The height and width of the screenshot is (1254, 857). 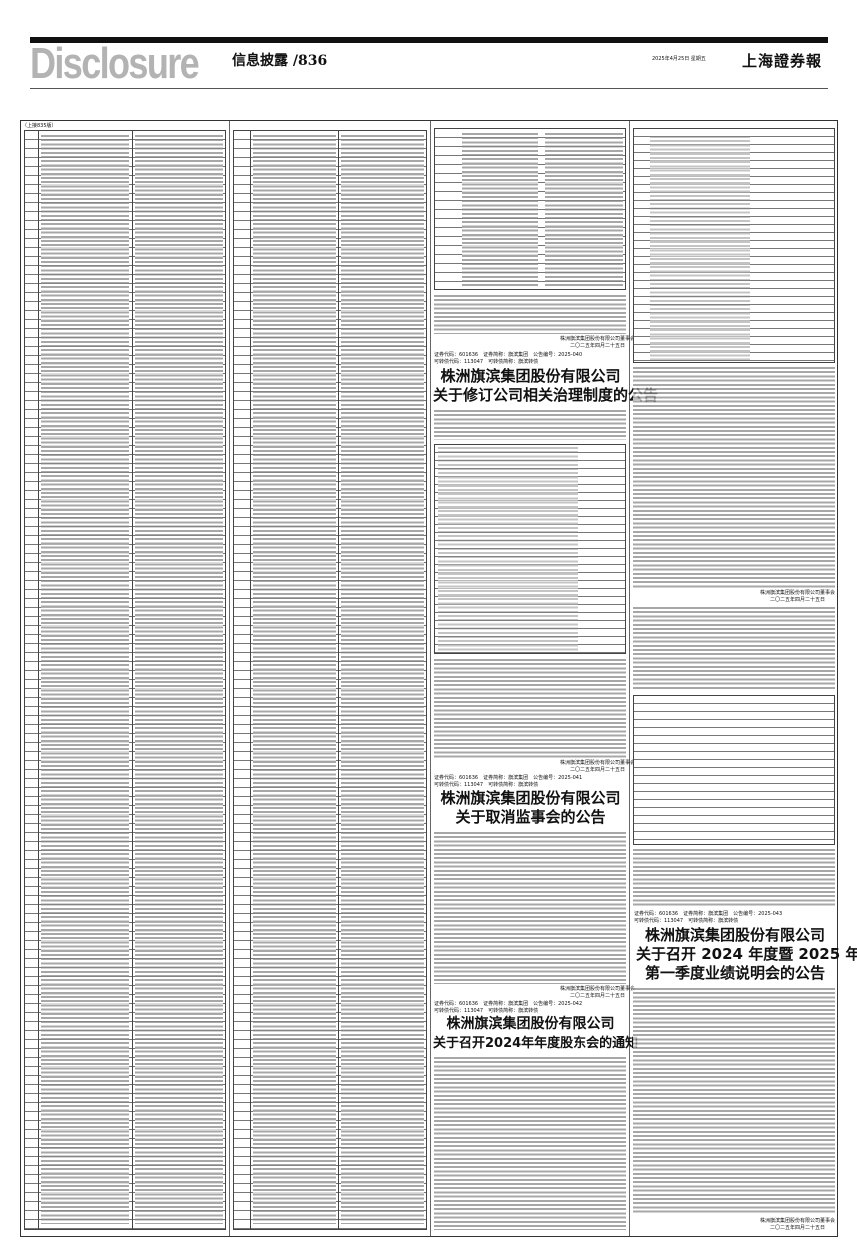 I want to click on notice-title: 第一季度业绩说明会的公告, so click(x=734, y=973).